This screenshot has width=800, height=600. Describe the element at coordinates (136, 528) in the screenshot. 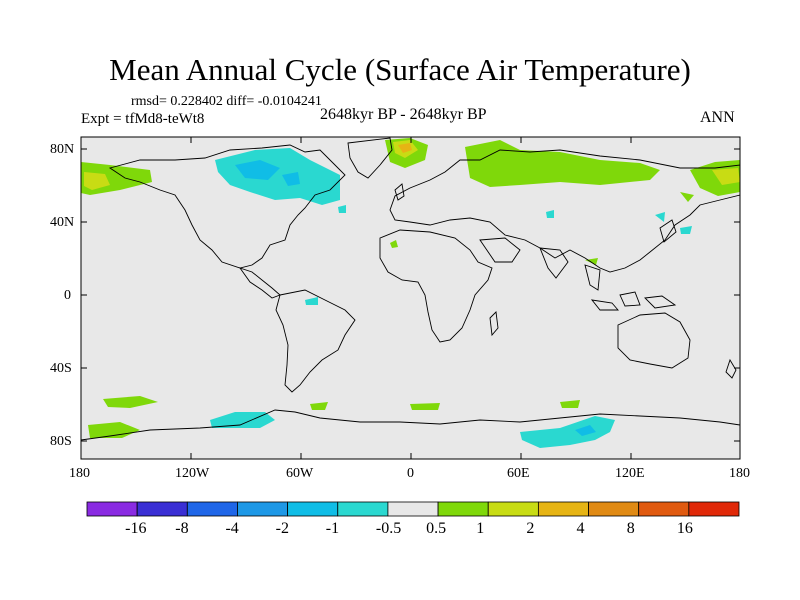

I see `colorbar-label: -16` at that location.